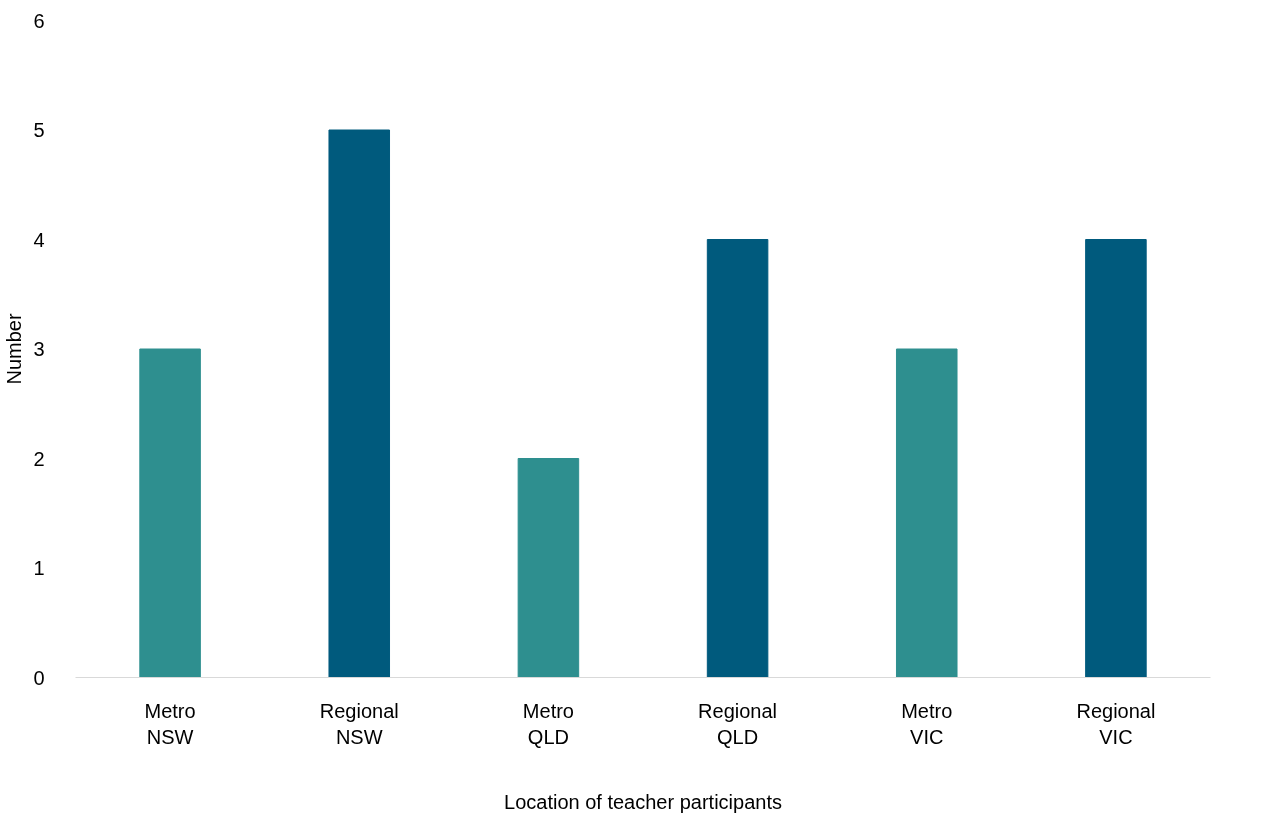  Describe the element at coordinates (39, 239) in the screenshot. I see `y-tick-label: 4` at that location.